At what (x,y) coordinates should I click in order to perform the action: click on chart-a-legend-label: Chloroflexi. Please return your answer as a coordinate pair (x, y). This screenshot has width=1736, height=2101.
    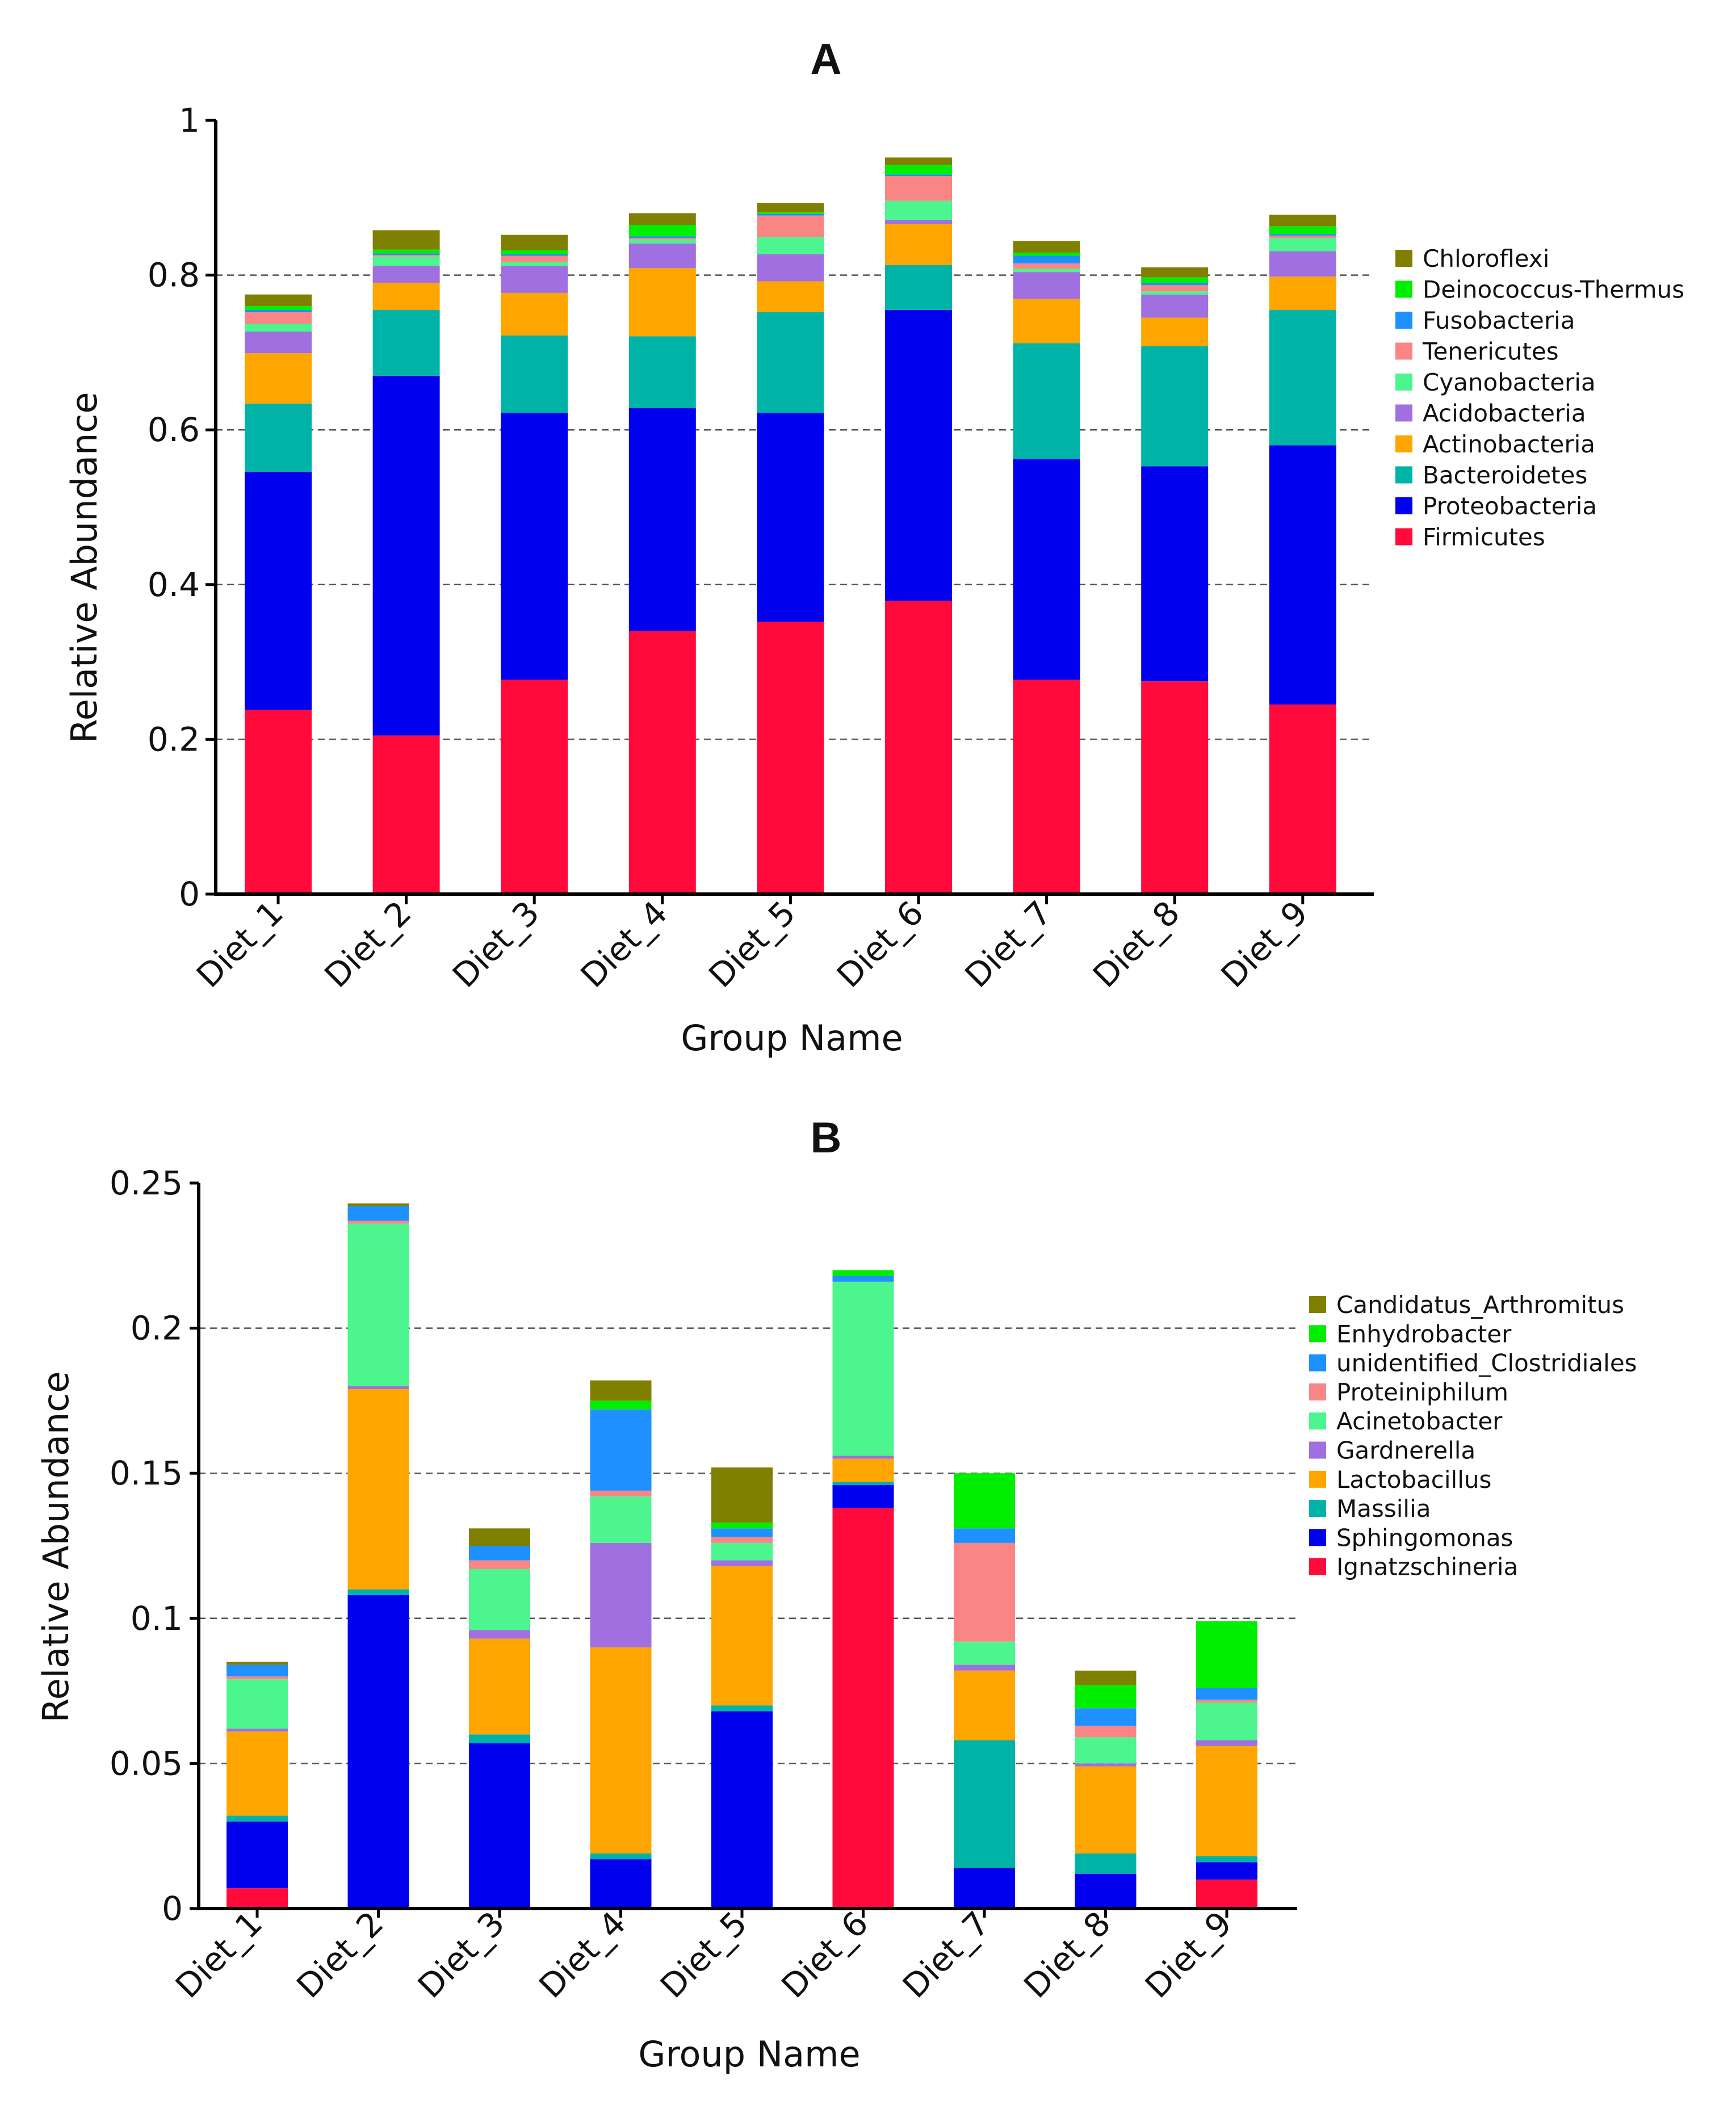
    Looking at the image, I should click on (1486, 258).